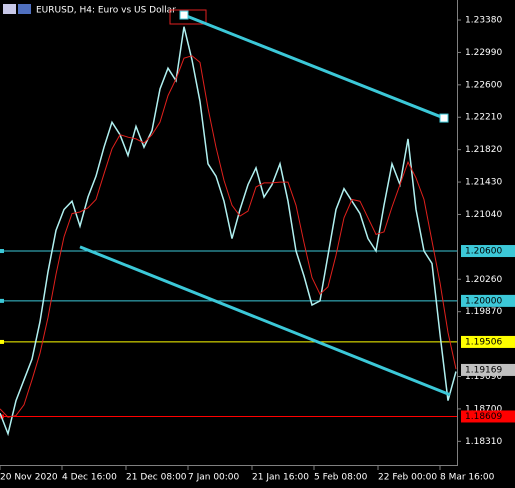  Describe the element at coordinates (483, 215) in the screenshot. I see `y-tick-label: 1.21040` at that location.